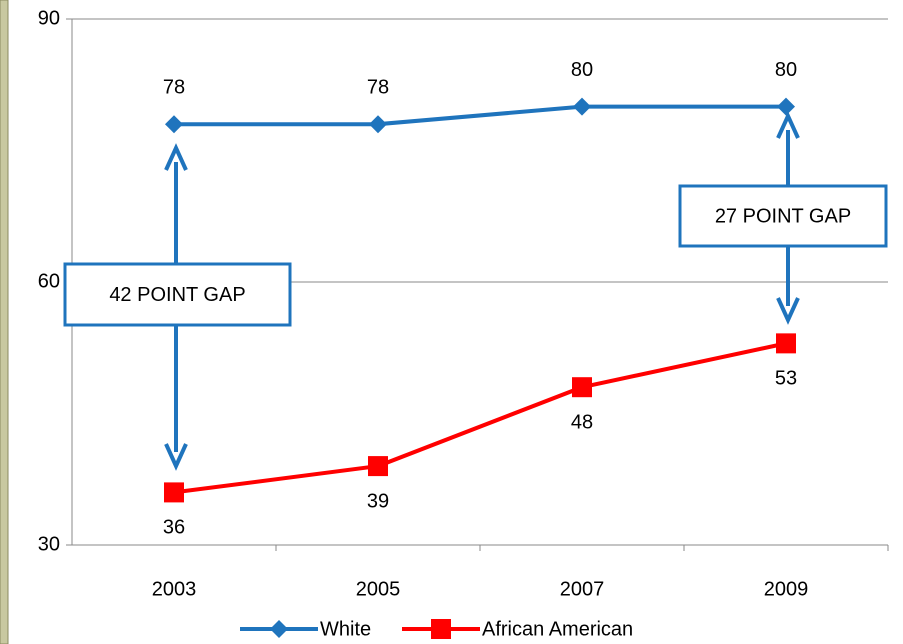  I want to click on data-label: 48, so click(582, 422).